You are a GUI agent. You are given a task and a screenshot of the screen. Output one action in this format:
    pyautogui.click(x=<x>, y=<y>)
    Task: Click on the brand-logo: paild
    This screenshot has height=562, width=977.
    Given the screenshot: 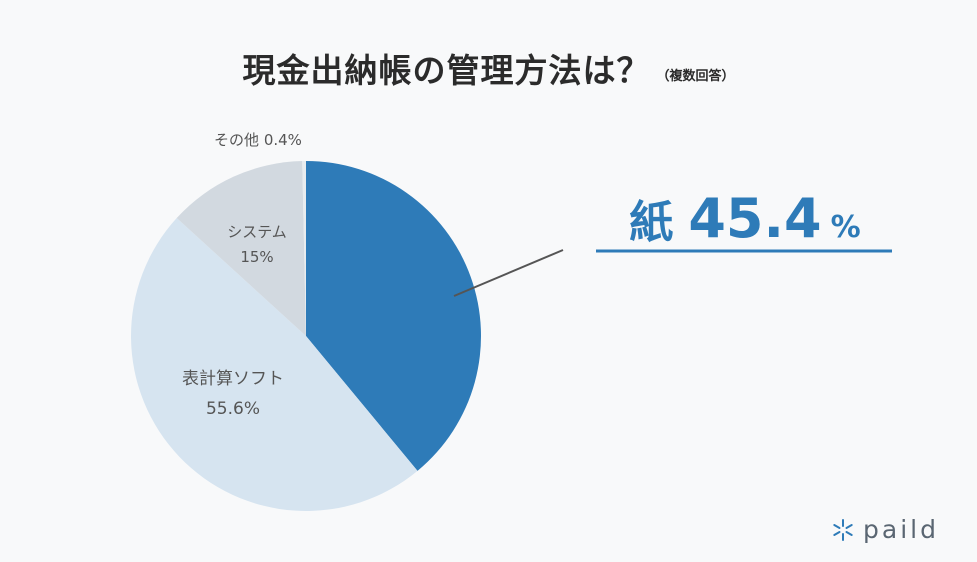 What is the action you would take?
    pyautogui.click(x=885, y=529)
    